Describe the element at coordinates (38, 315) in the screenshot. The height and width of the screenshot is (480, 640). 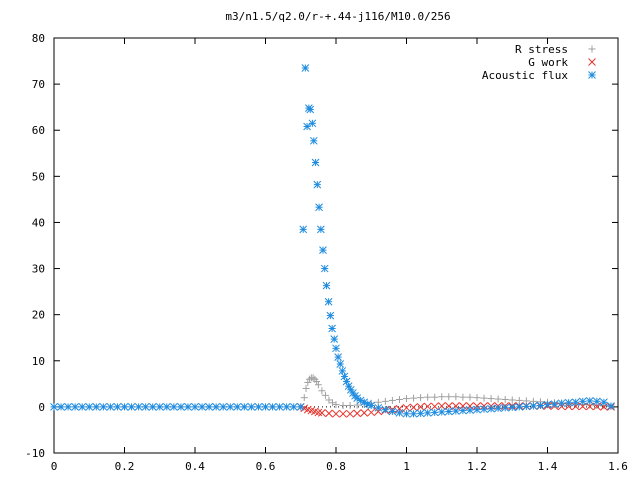
I see `y-tick-label: 20` at that location.